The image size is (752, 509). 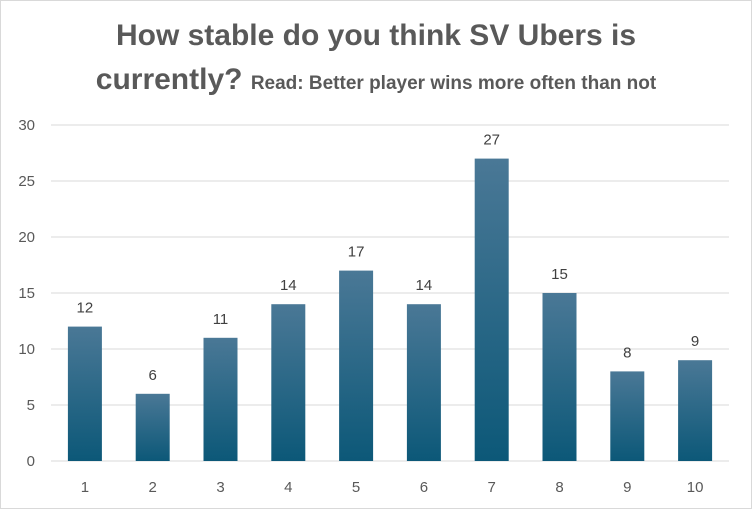 I want to click on y-tick-label: 30, so click(x=26, y=125).